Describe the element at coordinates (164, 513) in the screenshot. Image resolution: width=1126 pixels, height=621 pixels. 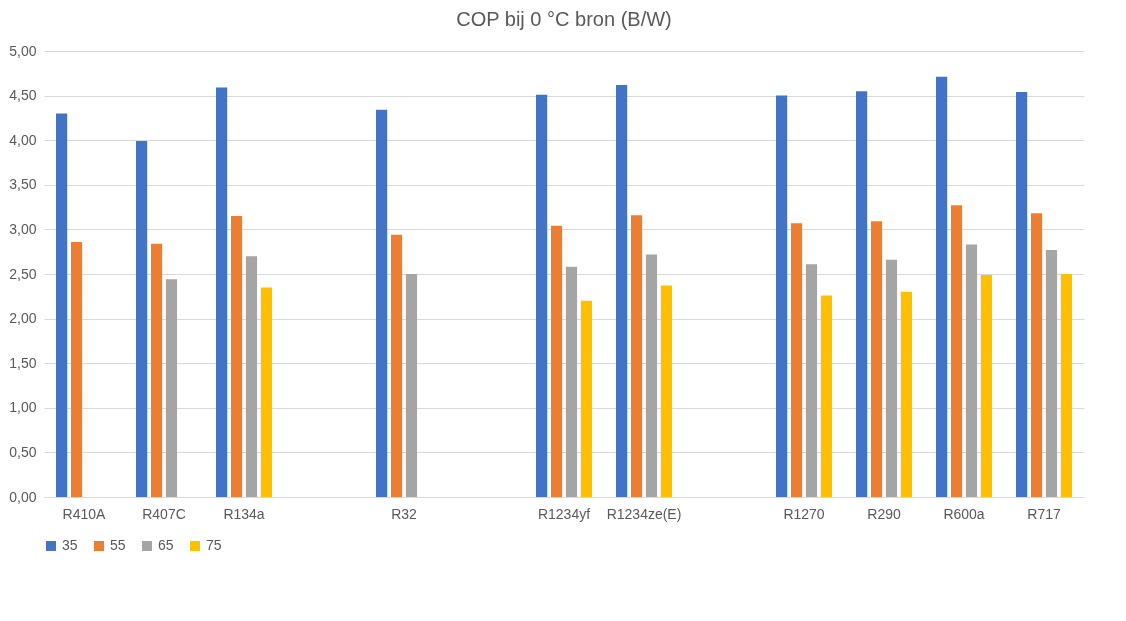
I see `x-tick-label: R407C` at that location.